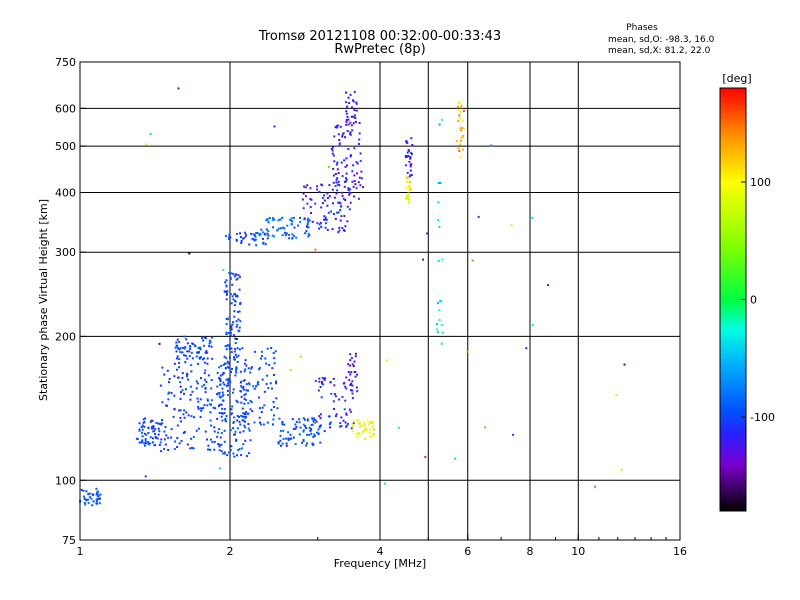 Image resolution: width=800 pixels, height=600 pixels. Describe the element at coordinates (65, 480) in the screenshot. I see `y-tick-label: 100` at that location.